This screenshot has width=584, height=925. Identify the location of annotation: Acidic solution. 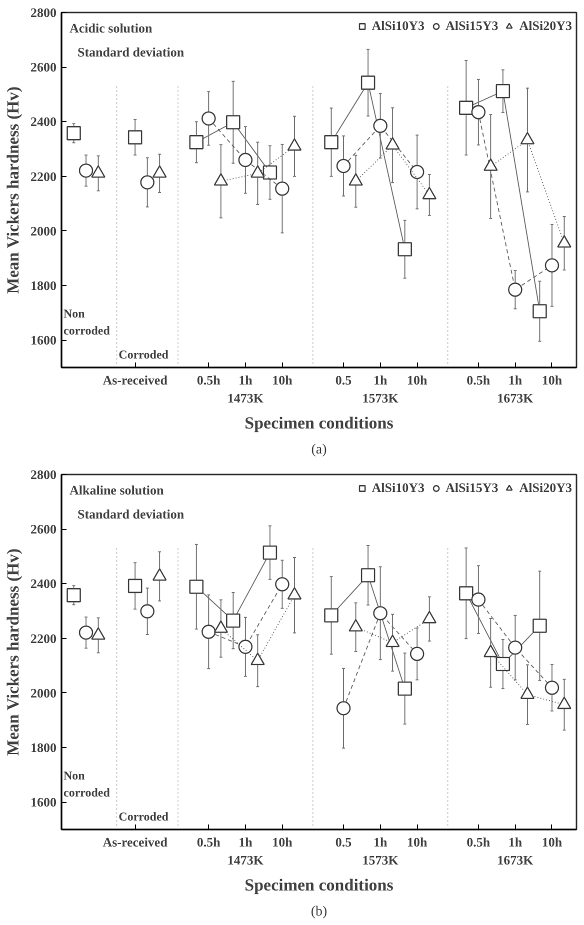
(111, 28).